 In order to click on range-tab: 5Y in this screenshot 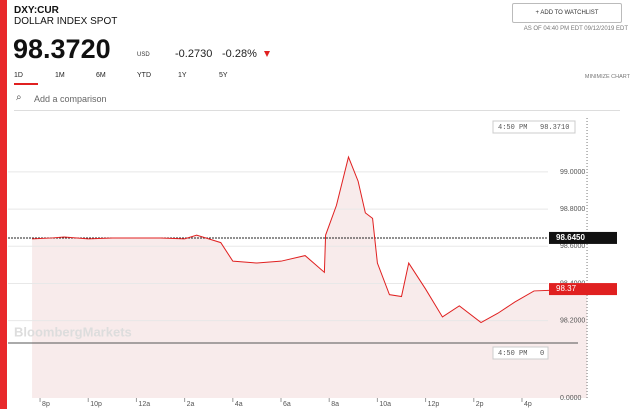, I will do `click(223, 75)`.